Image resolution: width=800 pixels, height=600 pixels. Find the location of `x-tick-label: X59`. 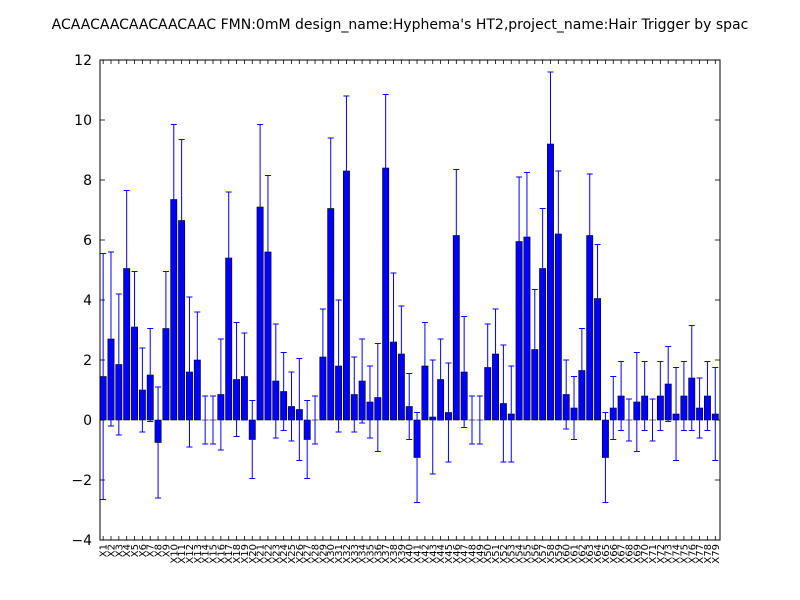

x-tick-label: X59 is located at coordinates (559, 554).